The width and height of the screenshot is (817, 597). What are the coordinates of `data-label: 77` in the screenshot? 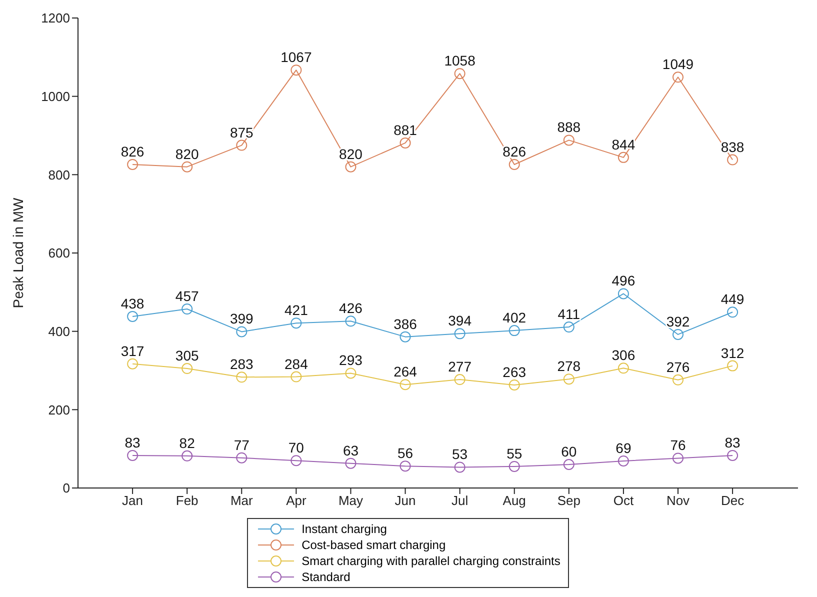 It's located at (242, 444).